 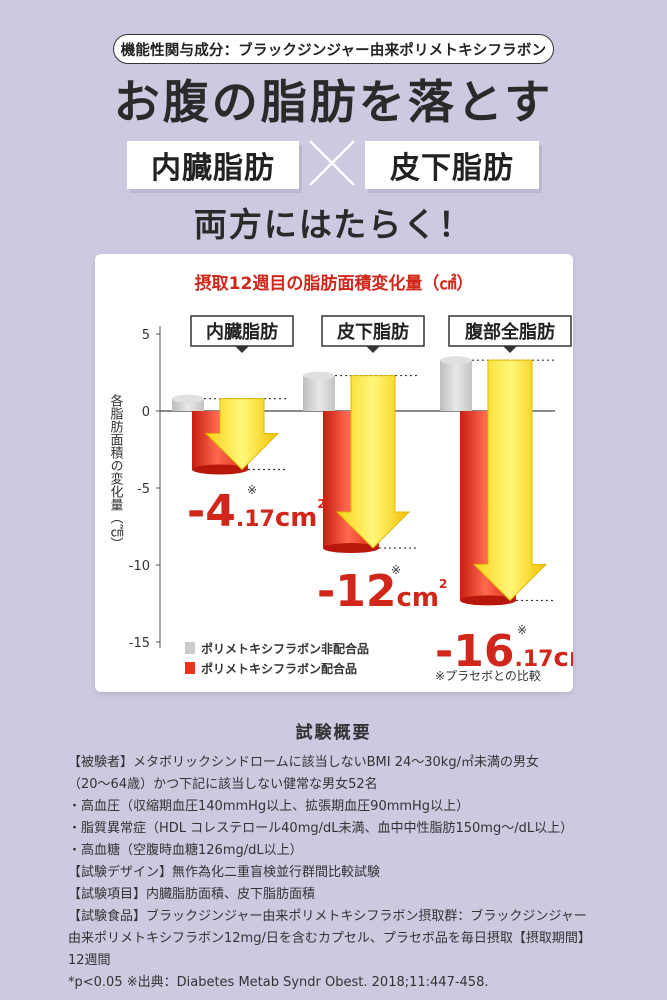 I want to click on cross-icon, so click(x=332, y=163).